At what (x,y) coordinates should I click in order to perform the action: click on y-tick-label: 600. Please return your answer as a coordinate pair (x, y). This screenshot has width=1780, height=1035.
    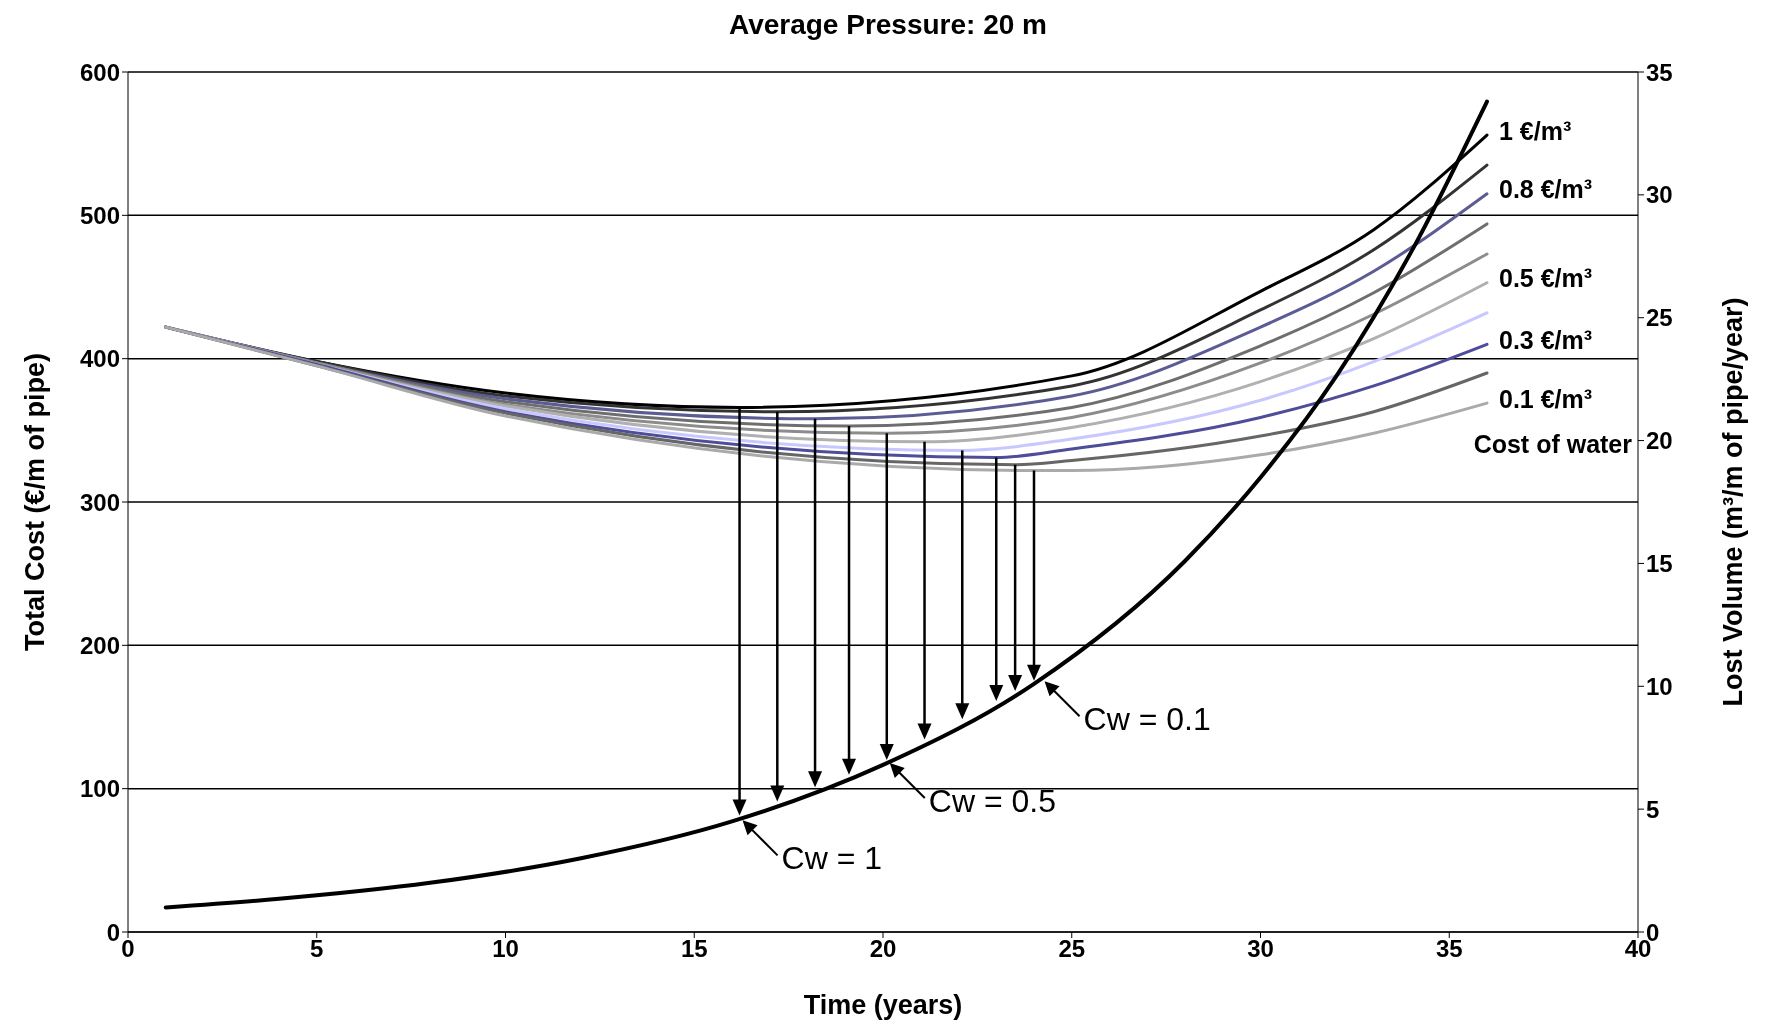
    Looking at the image, I should click on (99, 72).